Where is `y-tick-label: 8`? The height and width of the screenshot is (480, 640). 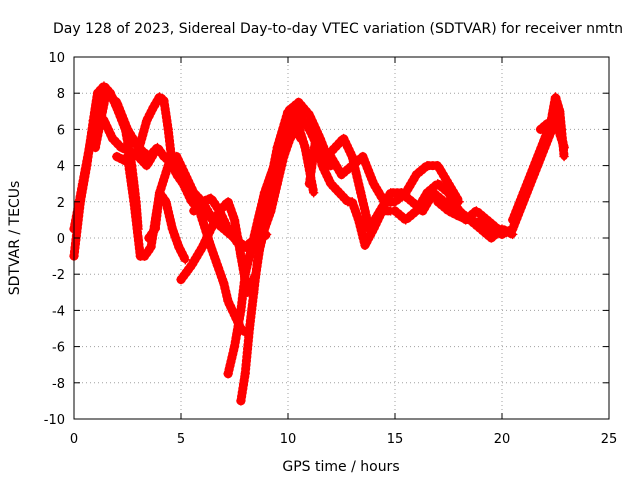
y-tick-label: 8 is located at coordinates (61, 94).